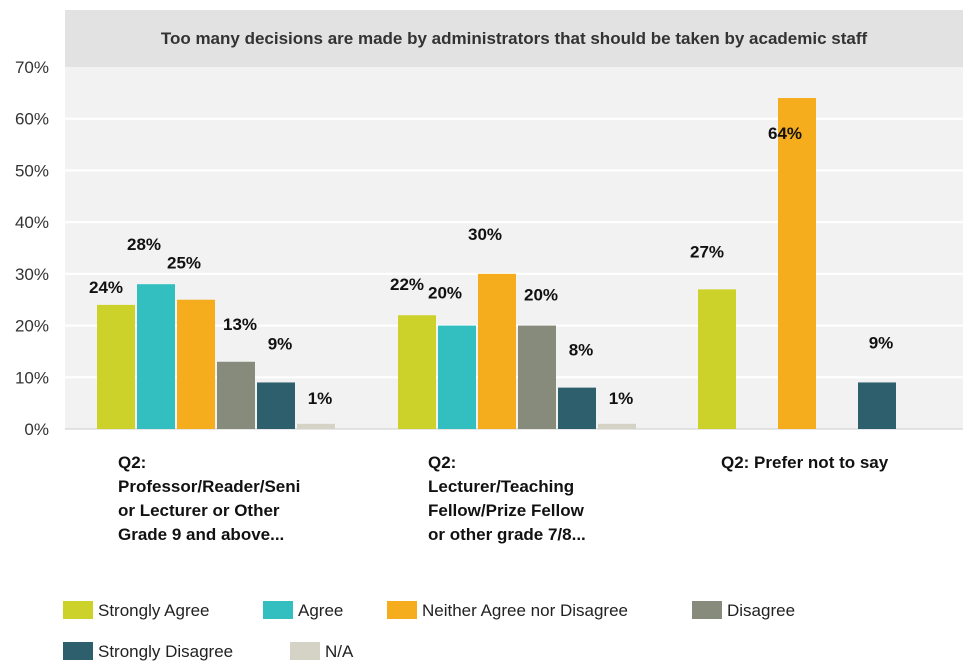  What do you see at coordinates (165, 651) in the screenshot?
I see `legend-label: Strongly Disagree` at bounding box center [165, 651].